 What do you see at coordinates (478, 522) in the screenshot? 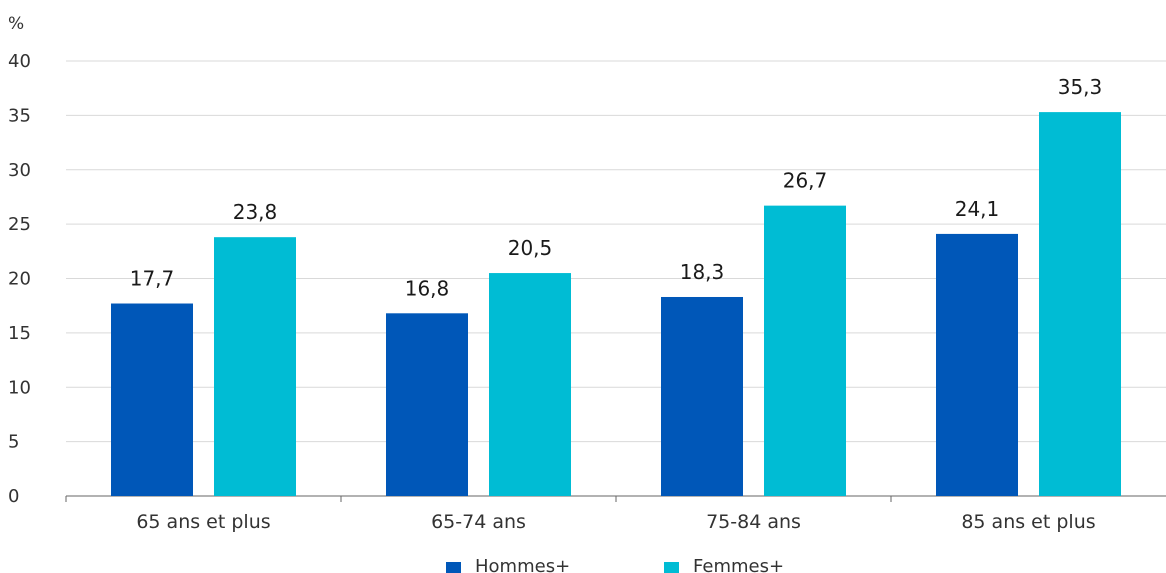
I see `x-category-label: 65-74 ans` at bounding box center [478, 522].